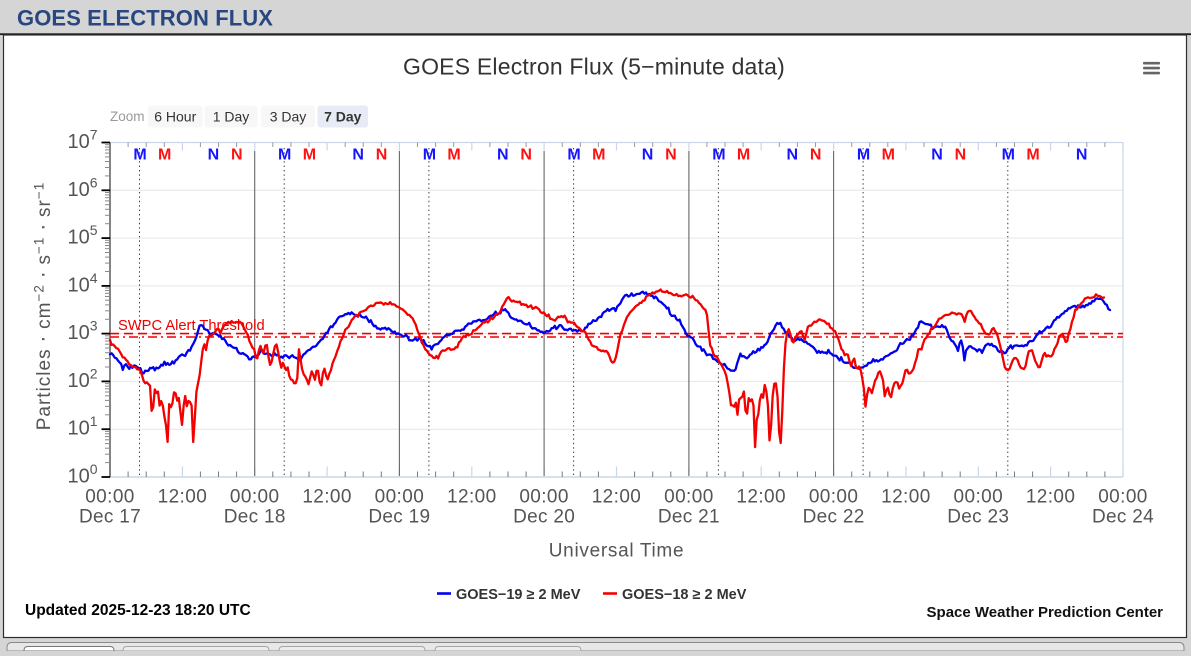  I want to click on svg-text: 1 Day, so click(231, 116).